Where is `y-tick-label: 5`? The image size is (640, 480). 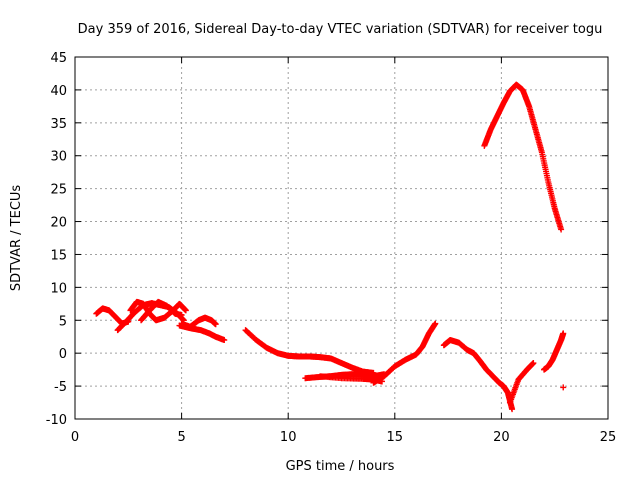 y-tick-label: 5 is located at coordinates (63, 321).